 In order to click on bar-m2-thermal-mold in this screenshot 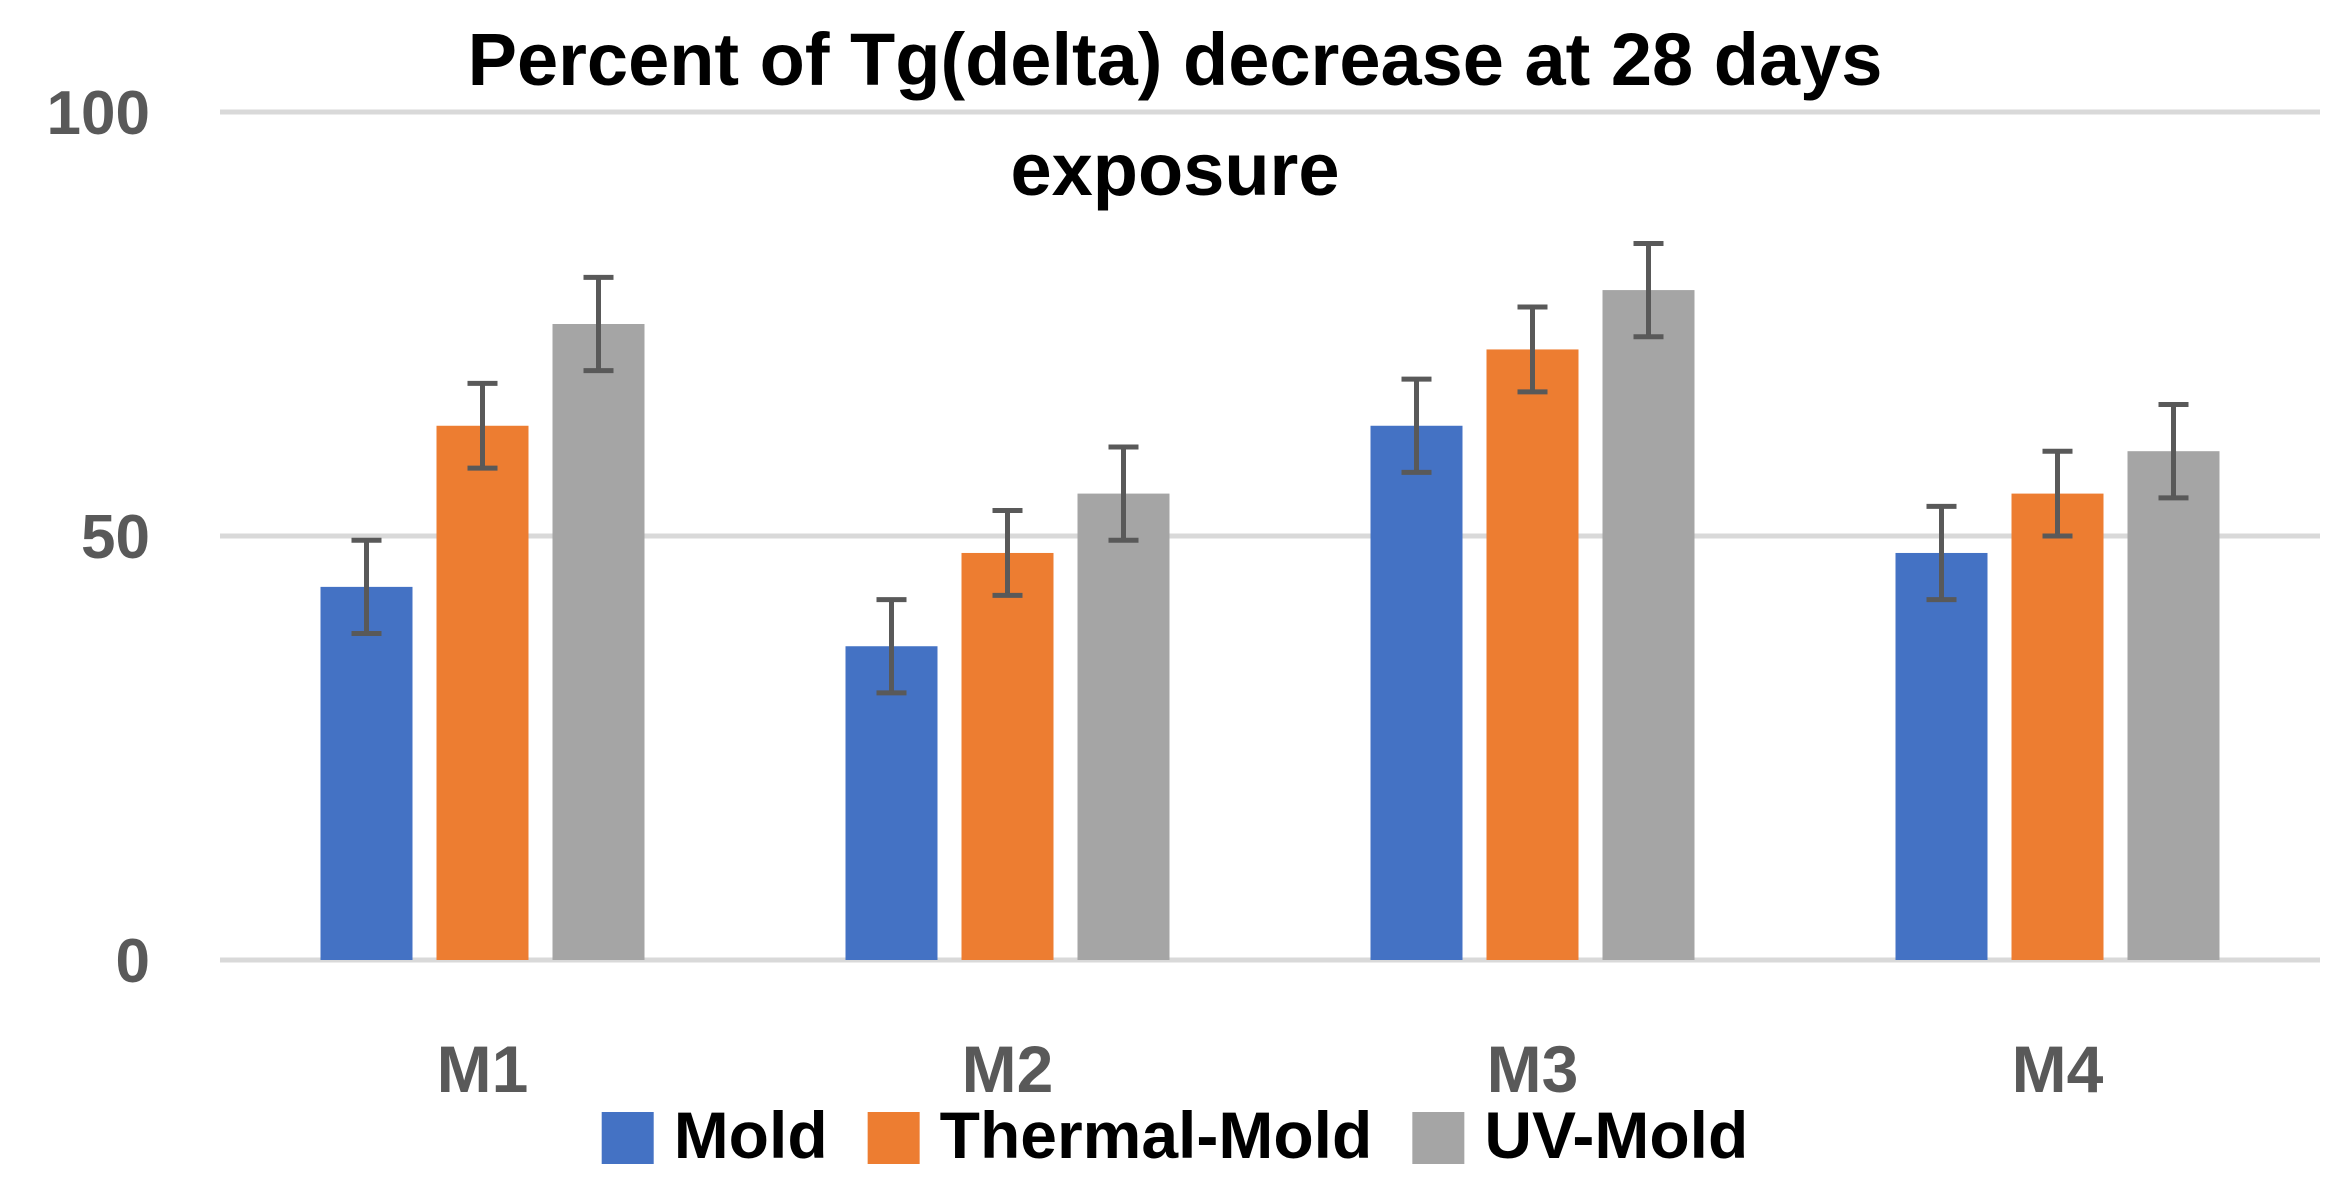, I will do `click(1007, 756)`.